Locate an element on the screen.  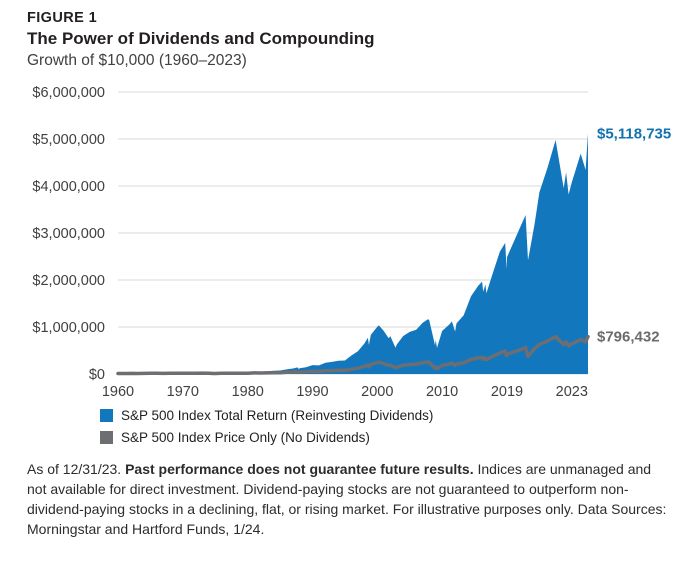
x-axis-label: 1990 is located at coordinates (312, 392).